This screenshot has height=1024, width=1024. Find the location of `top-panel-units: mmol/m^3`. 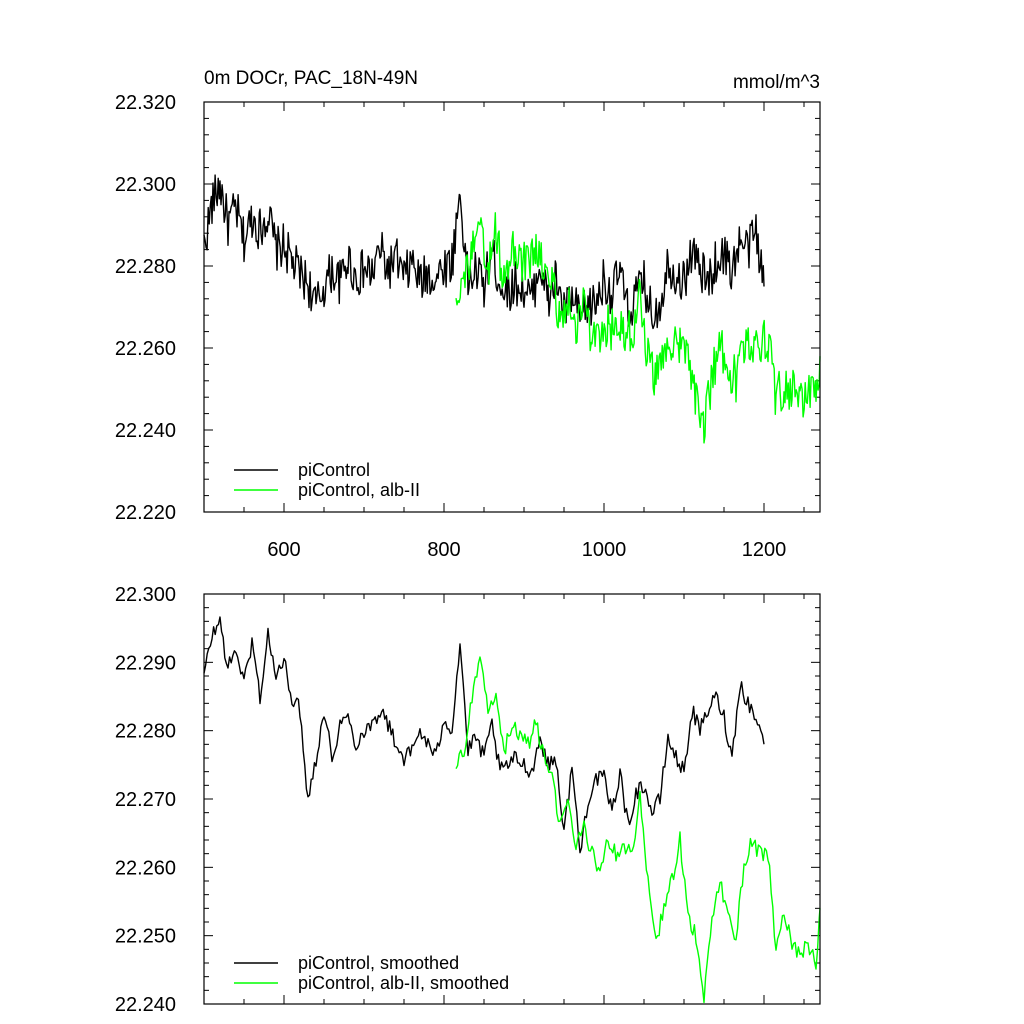

top-panel-units: mmol/m^3 is located at coordinates (776, 82).